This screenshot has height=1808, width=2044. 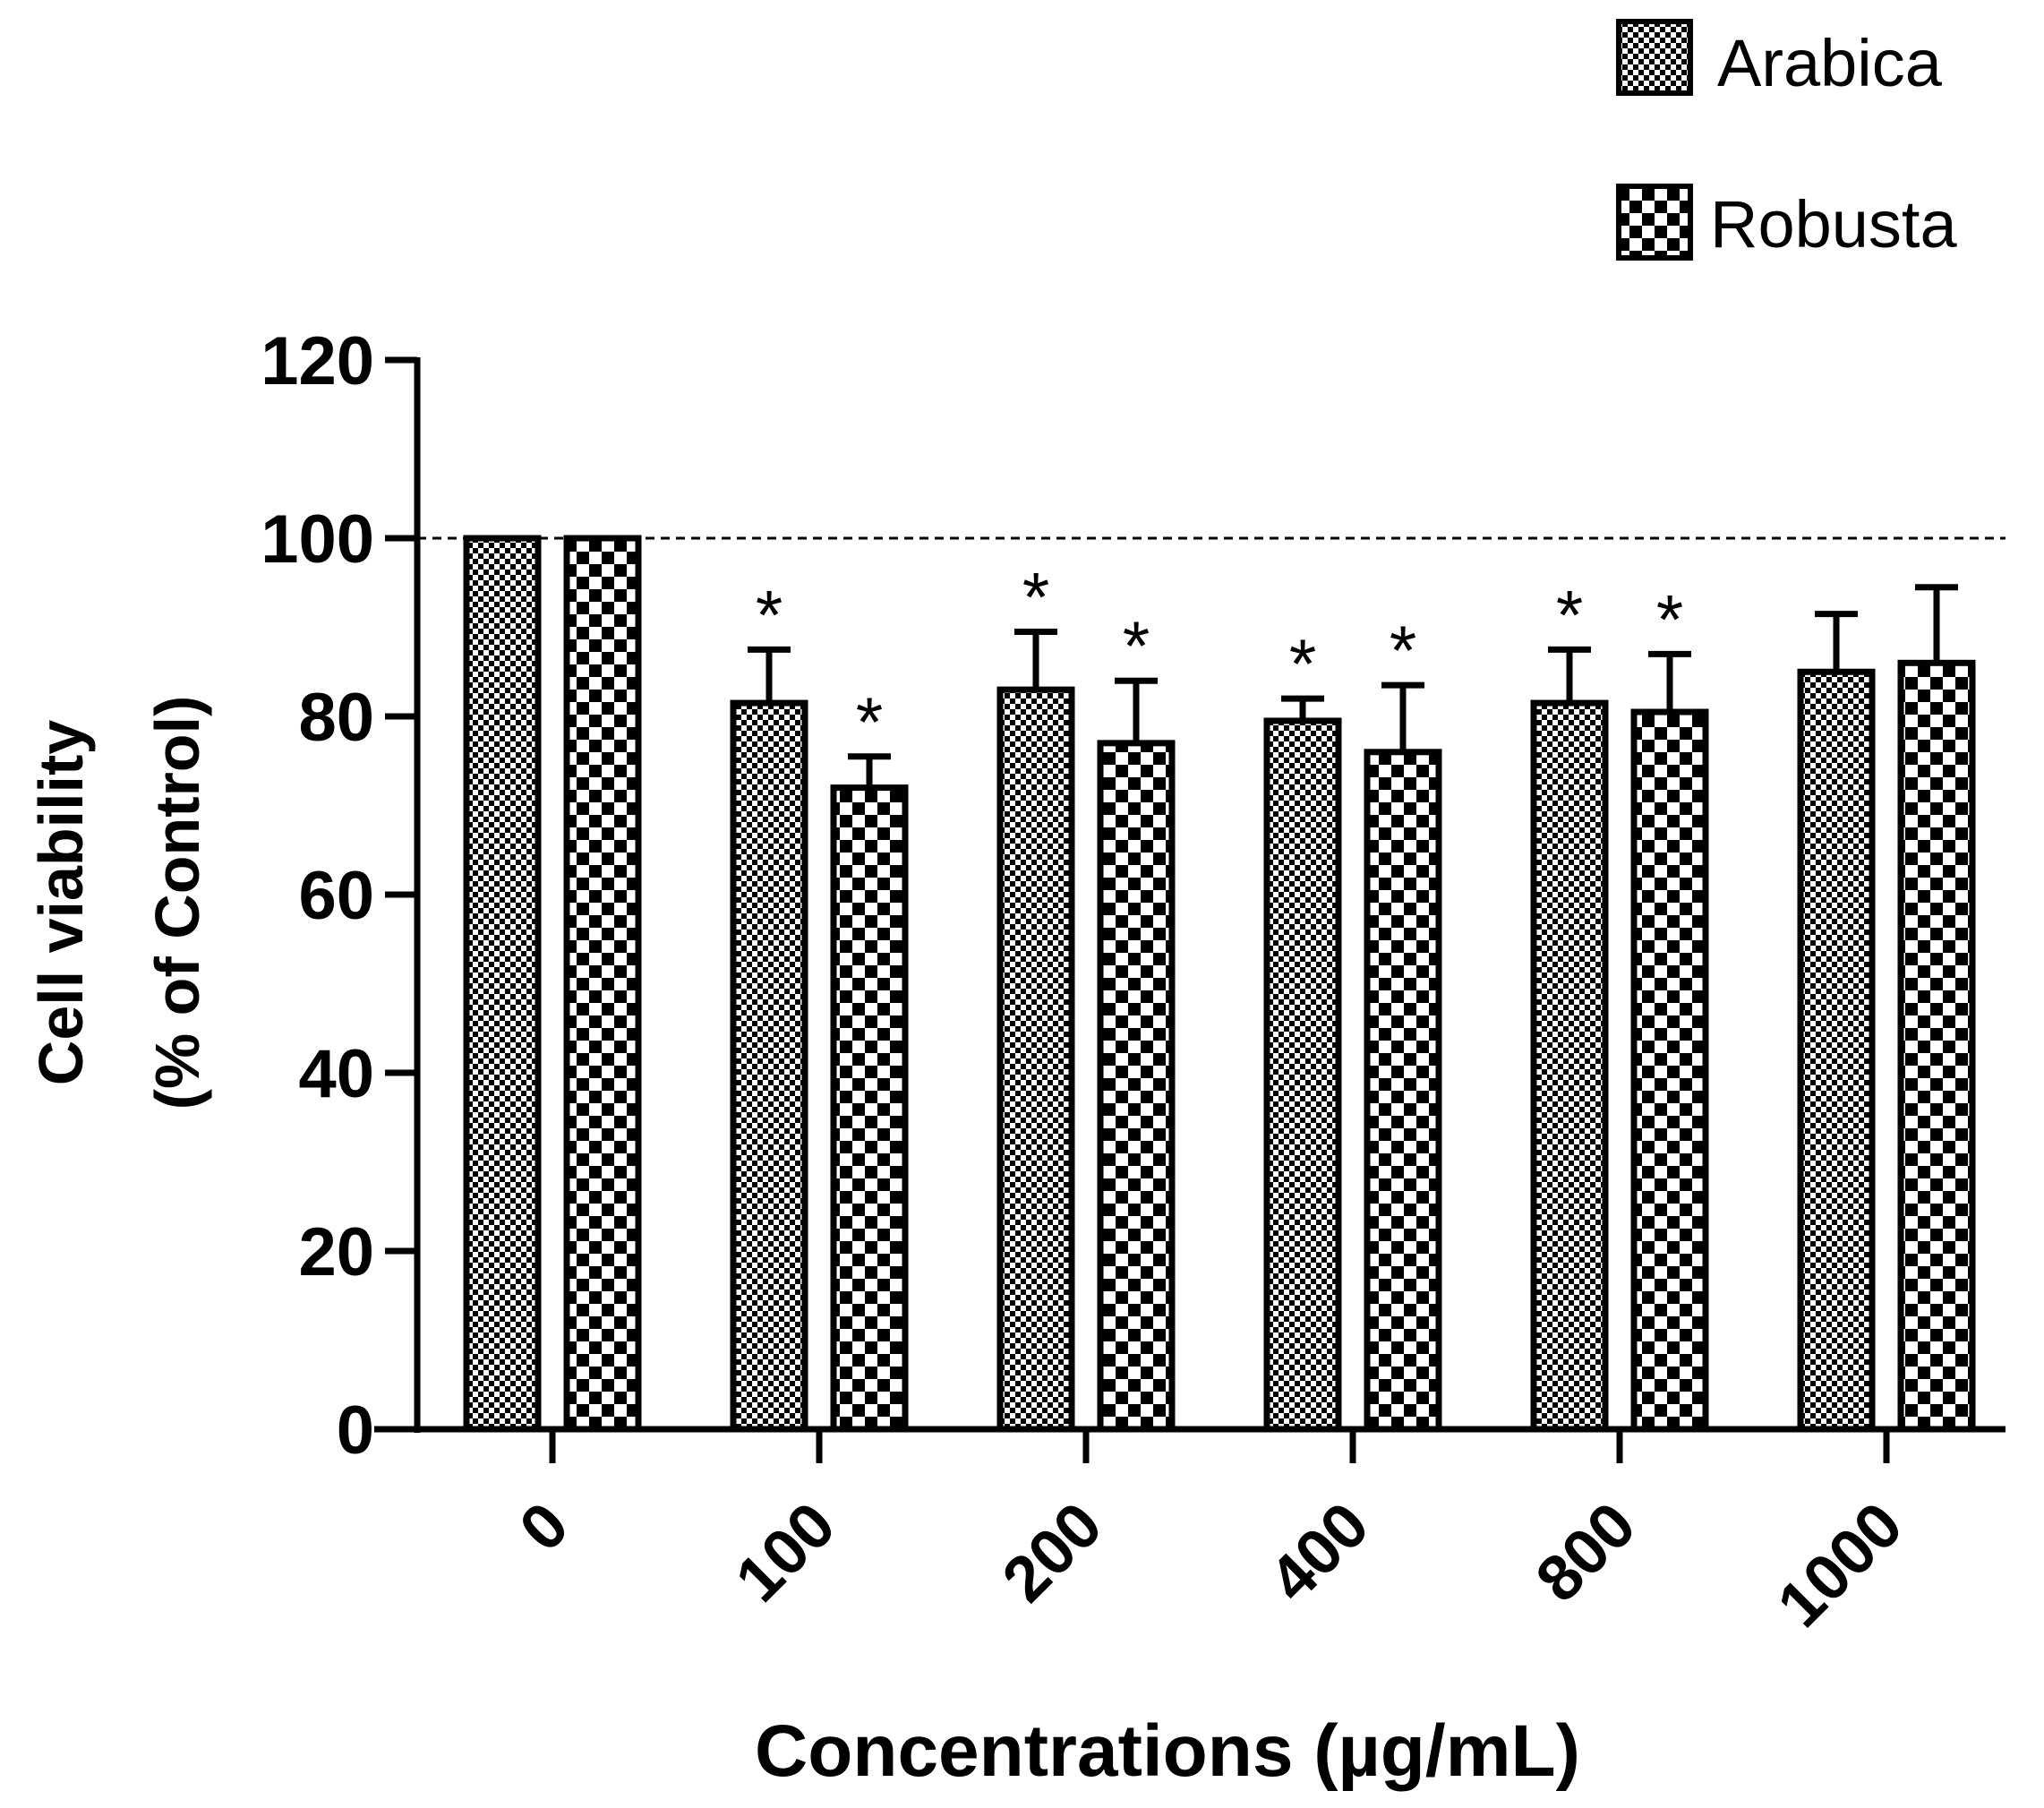 I want to click on y-tick-label: 40, so click(x=336, y=1074).